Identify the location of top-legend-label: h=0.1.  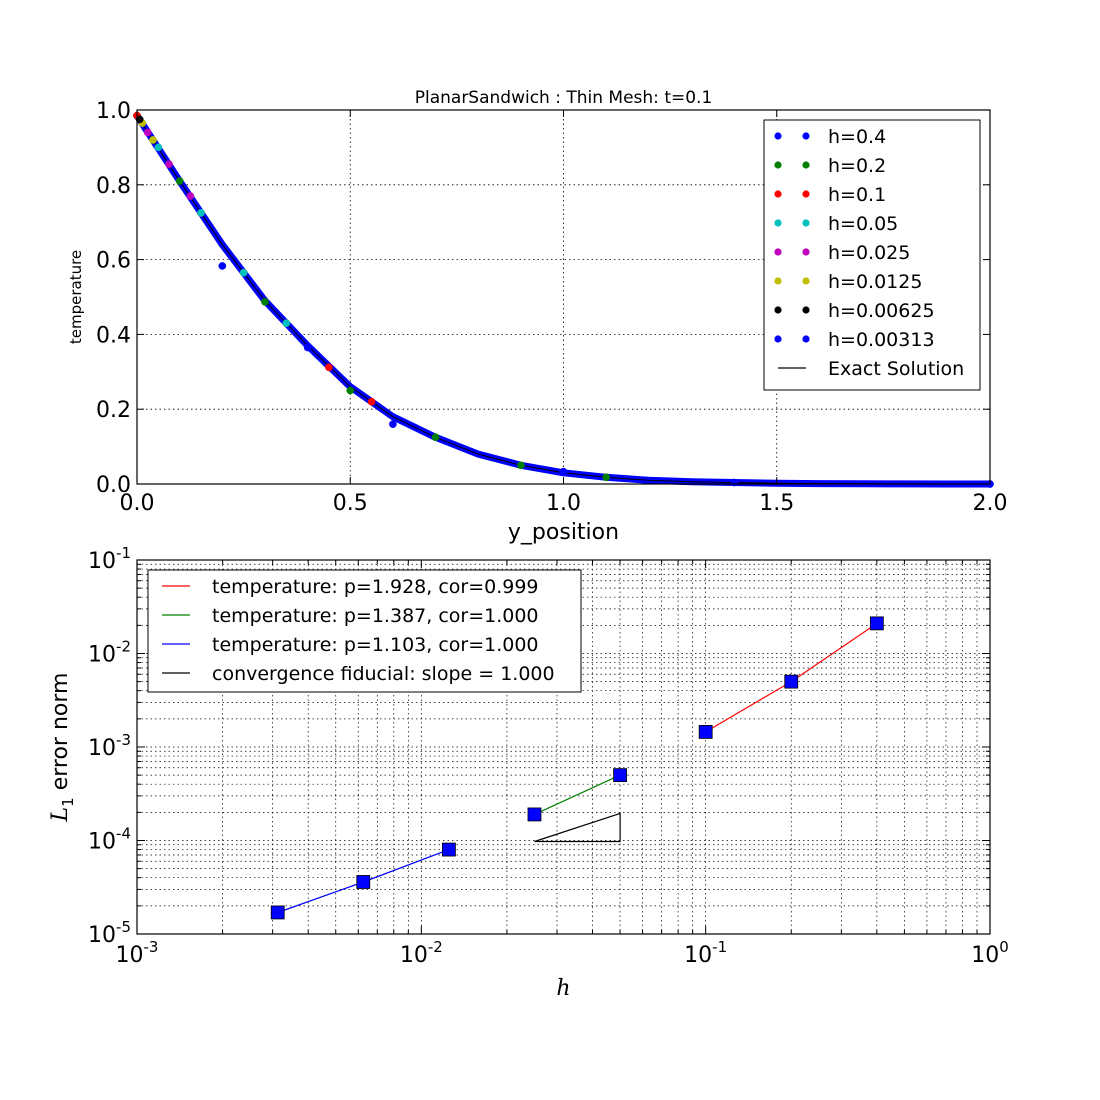
(857, 195).